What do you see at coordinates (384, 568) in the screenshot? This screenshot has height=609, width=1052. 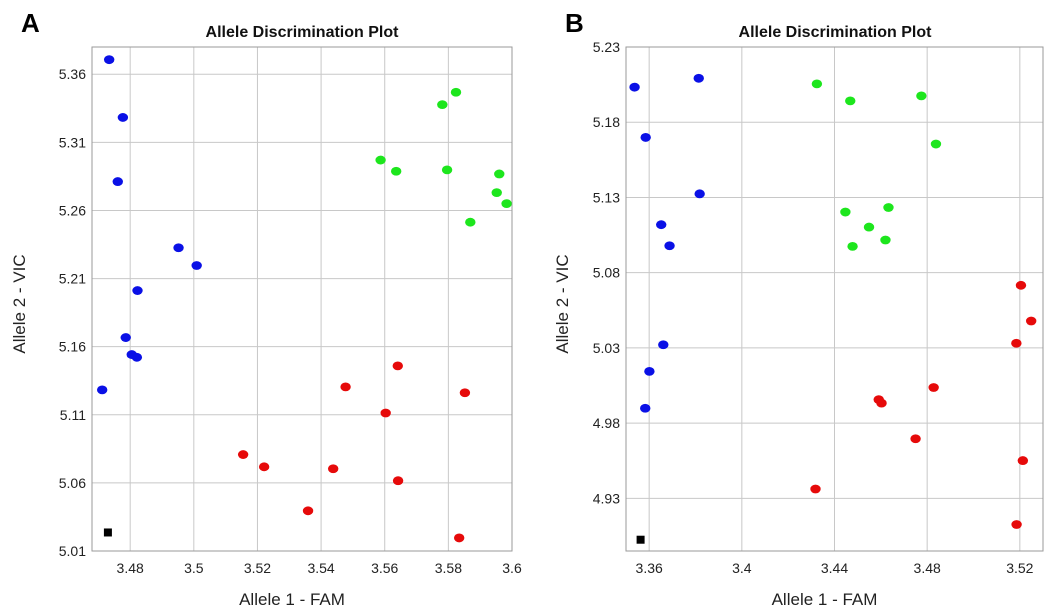 I see `x-tick-label: 3.56` at bounding box center [384, 568].